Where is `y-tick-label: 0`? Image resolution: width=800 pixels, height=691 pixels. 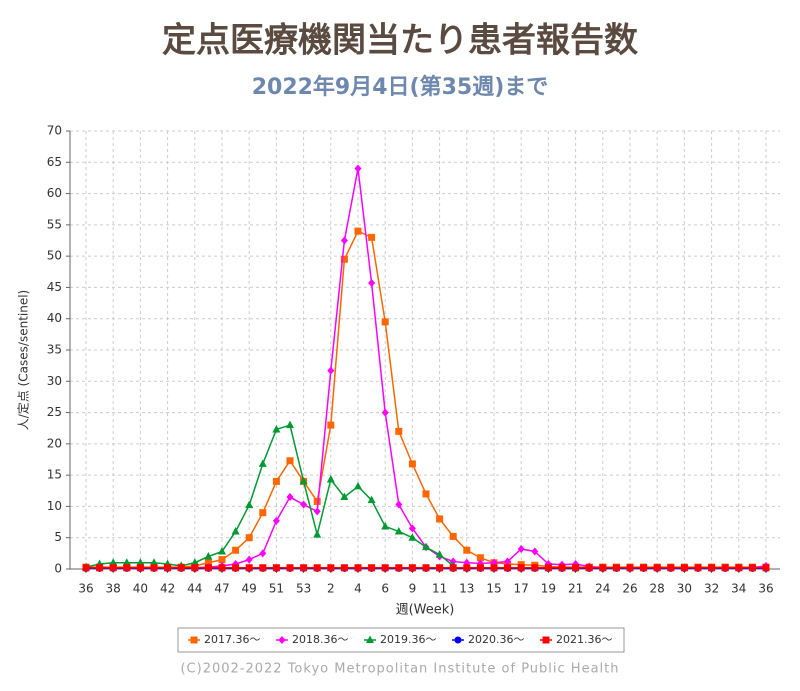
y-tick-label: 0 is located at coordinates (58, 569).